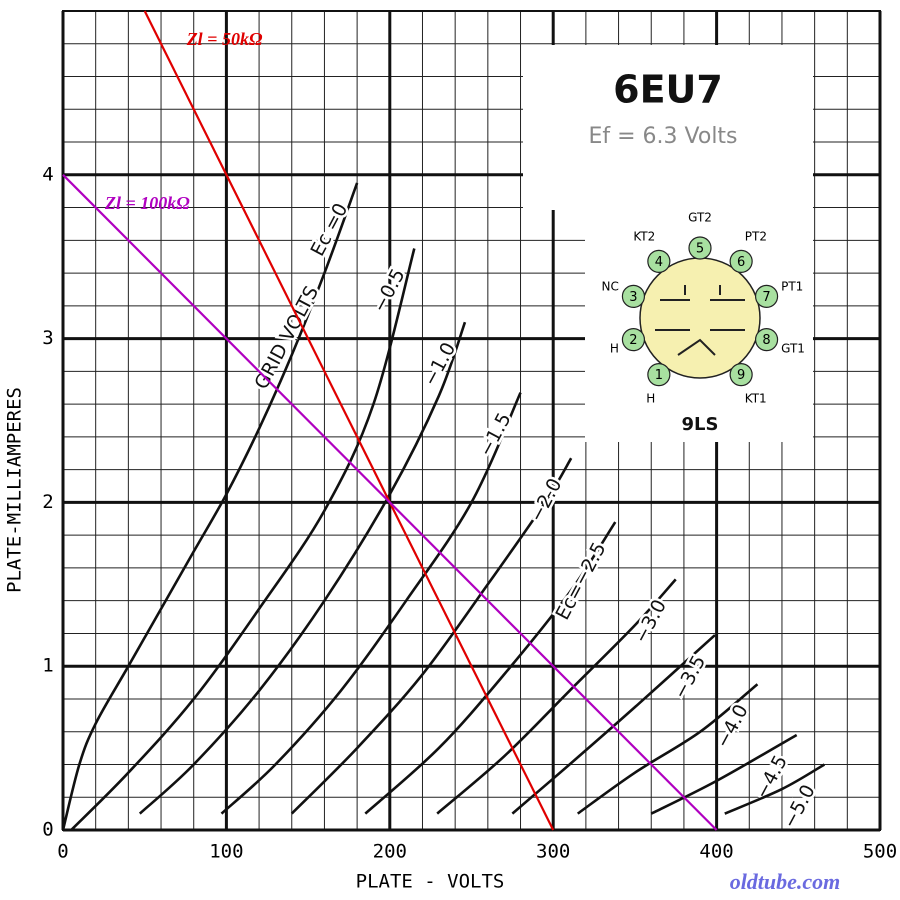 Image resolution: width=900 pixels, height=900 pixels. I want to click on pin-number: 8, so click(766, 340).